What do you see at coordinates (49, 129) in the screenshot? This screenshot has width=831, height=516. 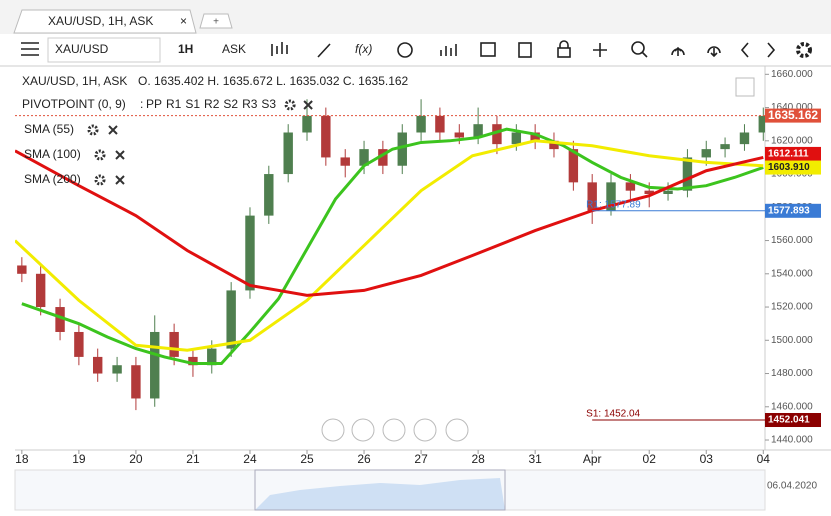 I see `legend-entry: SMA (55)` at bounding box center [49, 129].